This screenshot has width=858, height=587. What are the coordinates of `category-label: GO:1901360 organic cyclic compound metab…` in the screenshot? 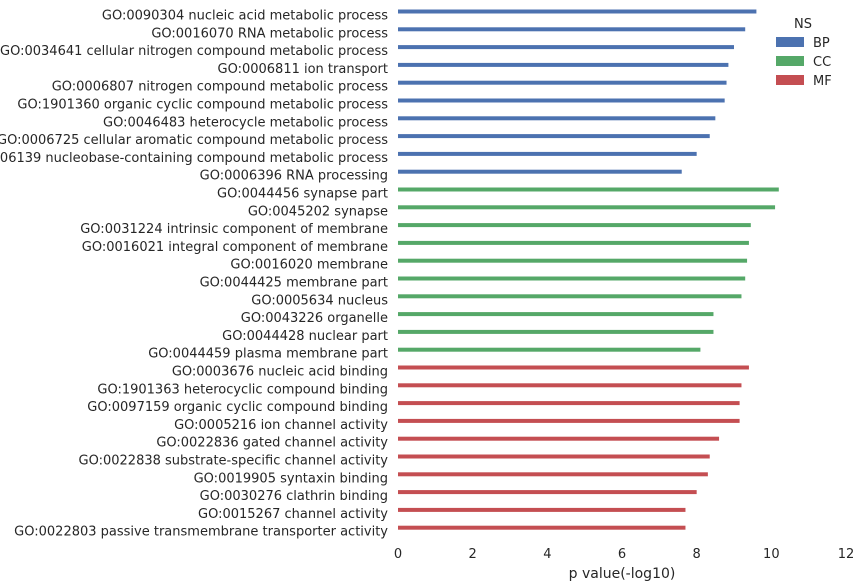 It's located at (202, 105).